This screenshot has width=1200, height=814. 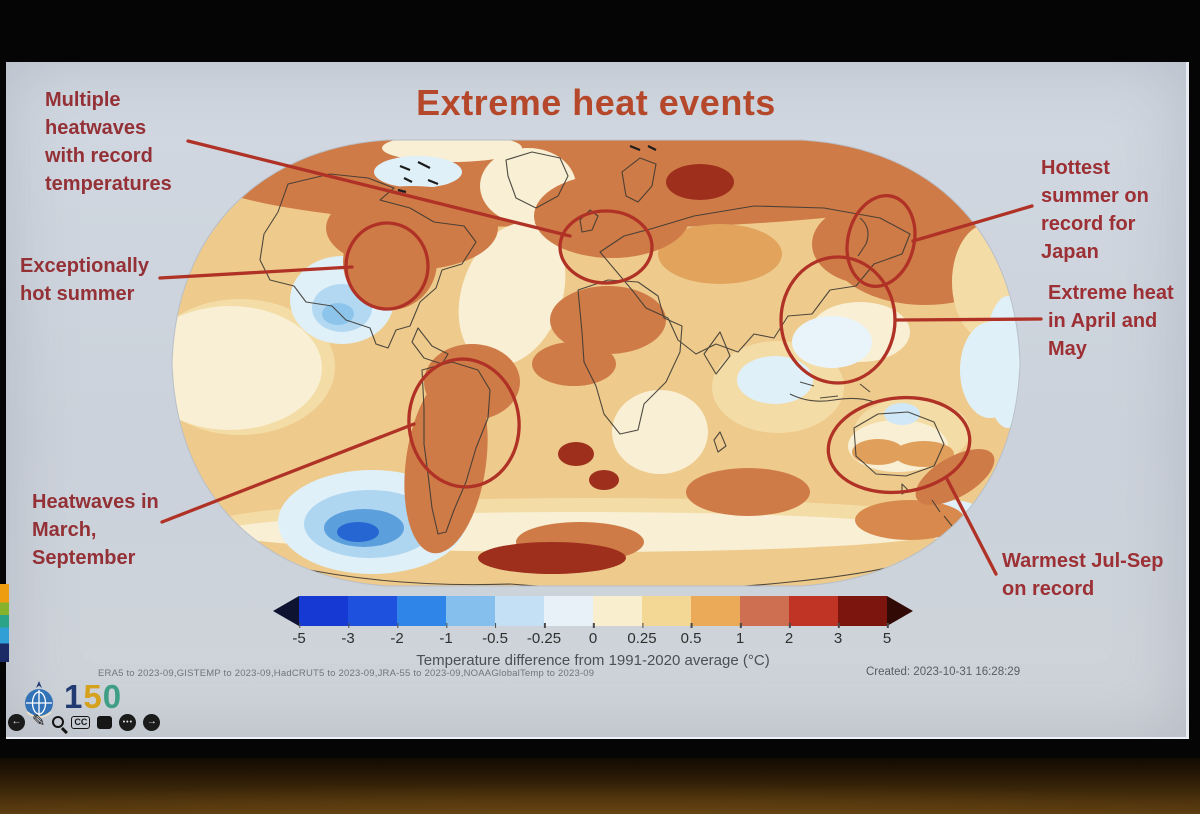 I want to click on anniversary-digit: 5, so click(x=93, y=696).